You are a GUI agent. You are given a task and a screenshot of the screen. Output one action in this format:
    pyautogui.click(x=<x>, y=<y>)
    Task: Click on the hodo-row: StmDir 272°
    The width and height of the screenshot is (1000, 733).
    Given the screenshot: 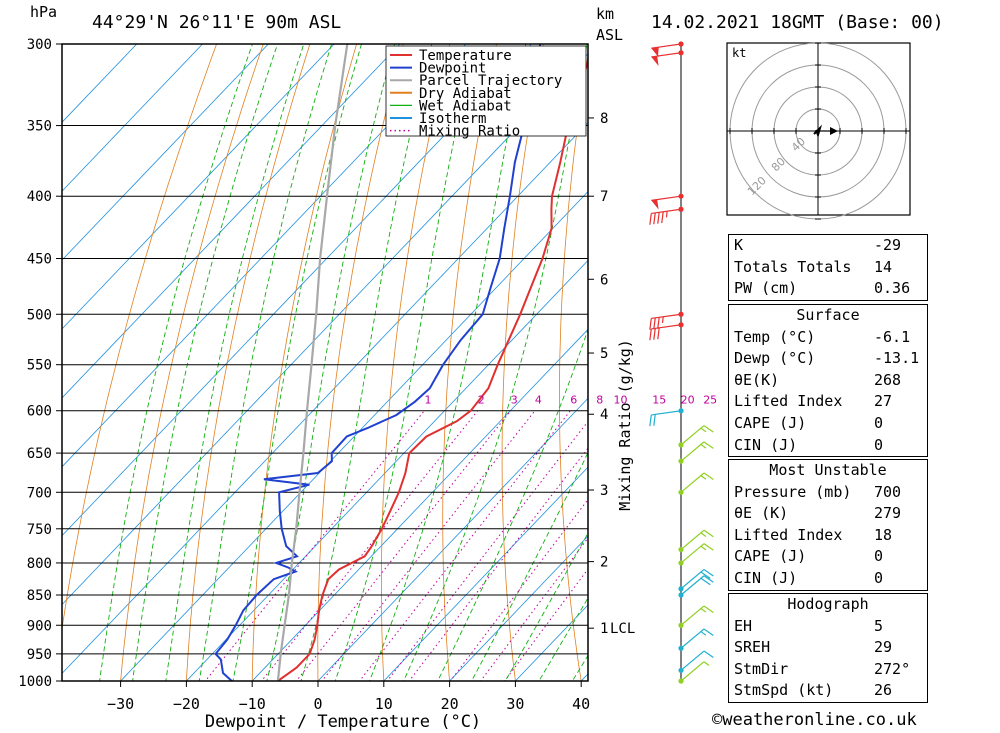 What is the action you would take?
    pyautogui.click(x=828, y=670)
    